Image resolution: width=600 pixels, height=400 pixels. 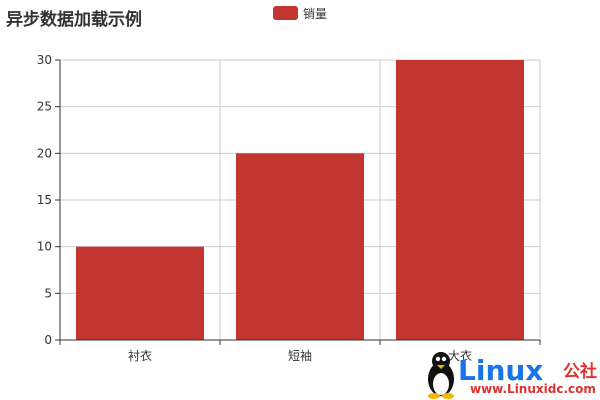 I want to click on y-axis-ticks: 0 5 10 15 20 25 30, so click(x=48, y=200).